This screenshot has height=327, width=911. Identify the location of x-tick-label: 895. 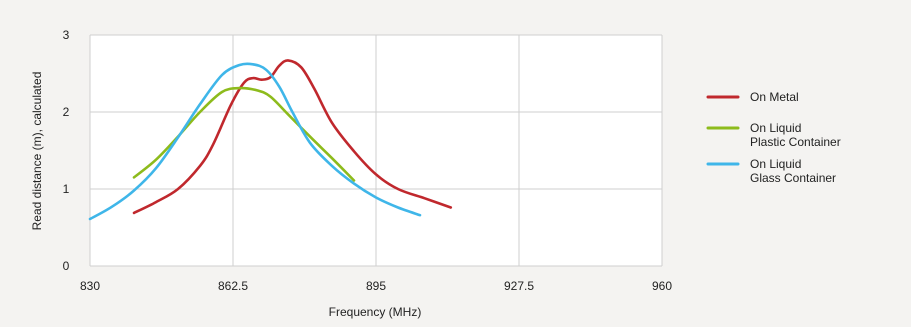
(376, 286).